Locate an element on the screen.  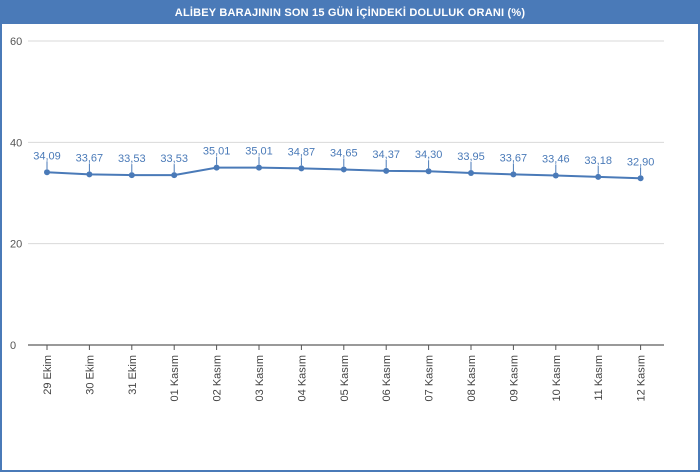
data-label: 33,18 is located at coordinates (598, 161).